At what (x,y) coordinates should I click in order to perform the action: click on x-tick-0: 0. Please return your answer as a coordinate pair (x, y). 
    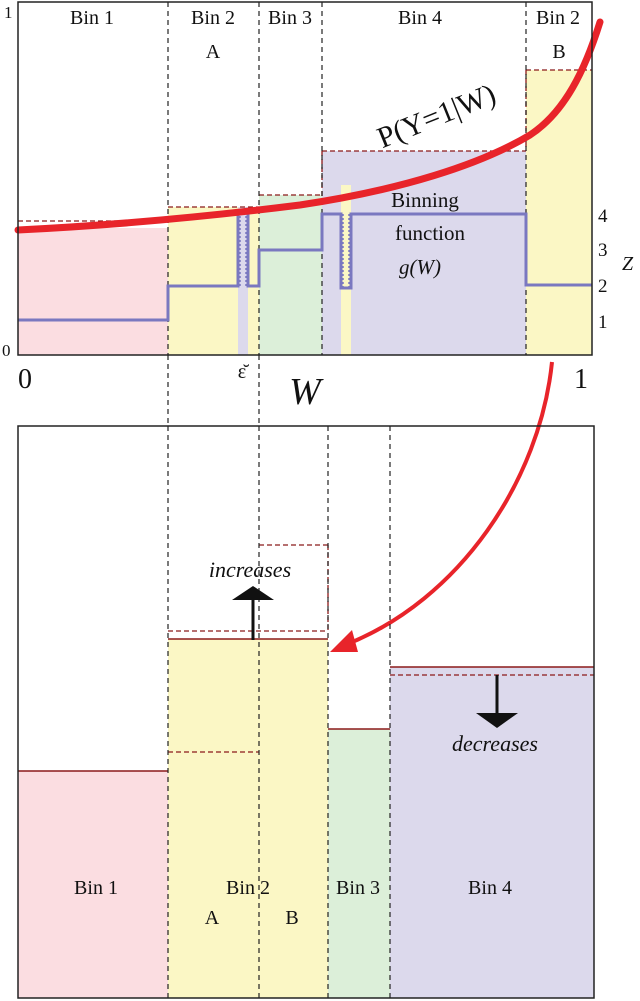
    Looking at the image, I should click on (25, 379).